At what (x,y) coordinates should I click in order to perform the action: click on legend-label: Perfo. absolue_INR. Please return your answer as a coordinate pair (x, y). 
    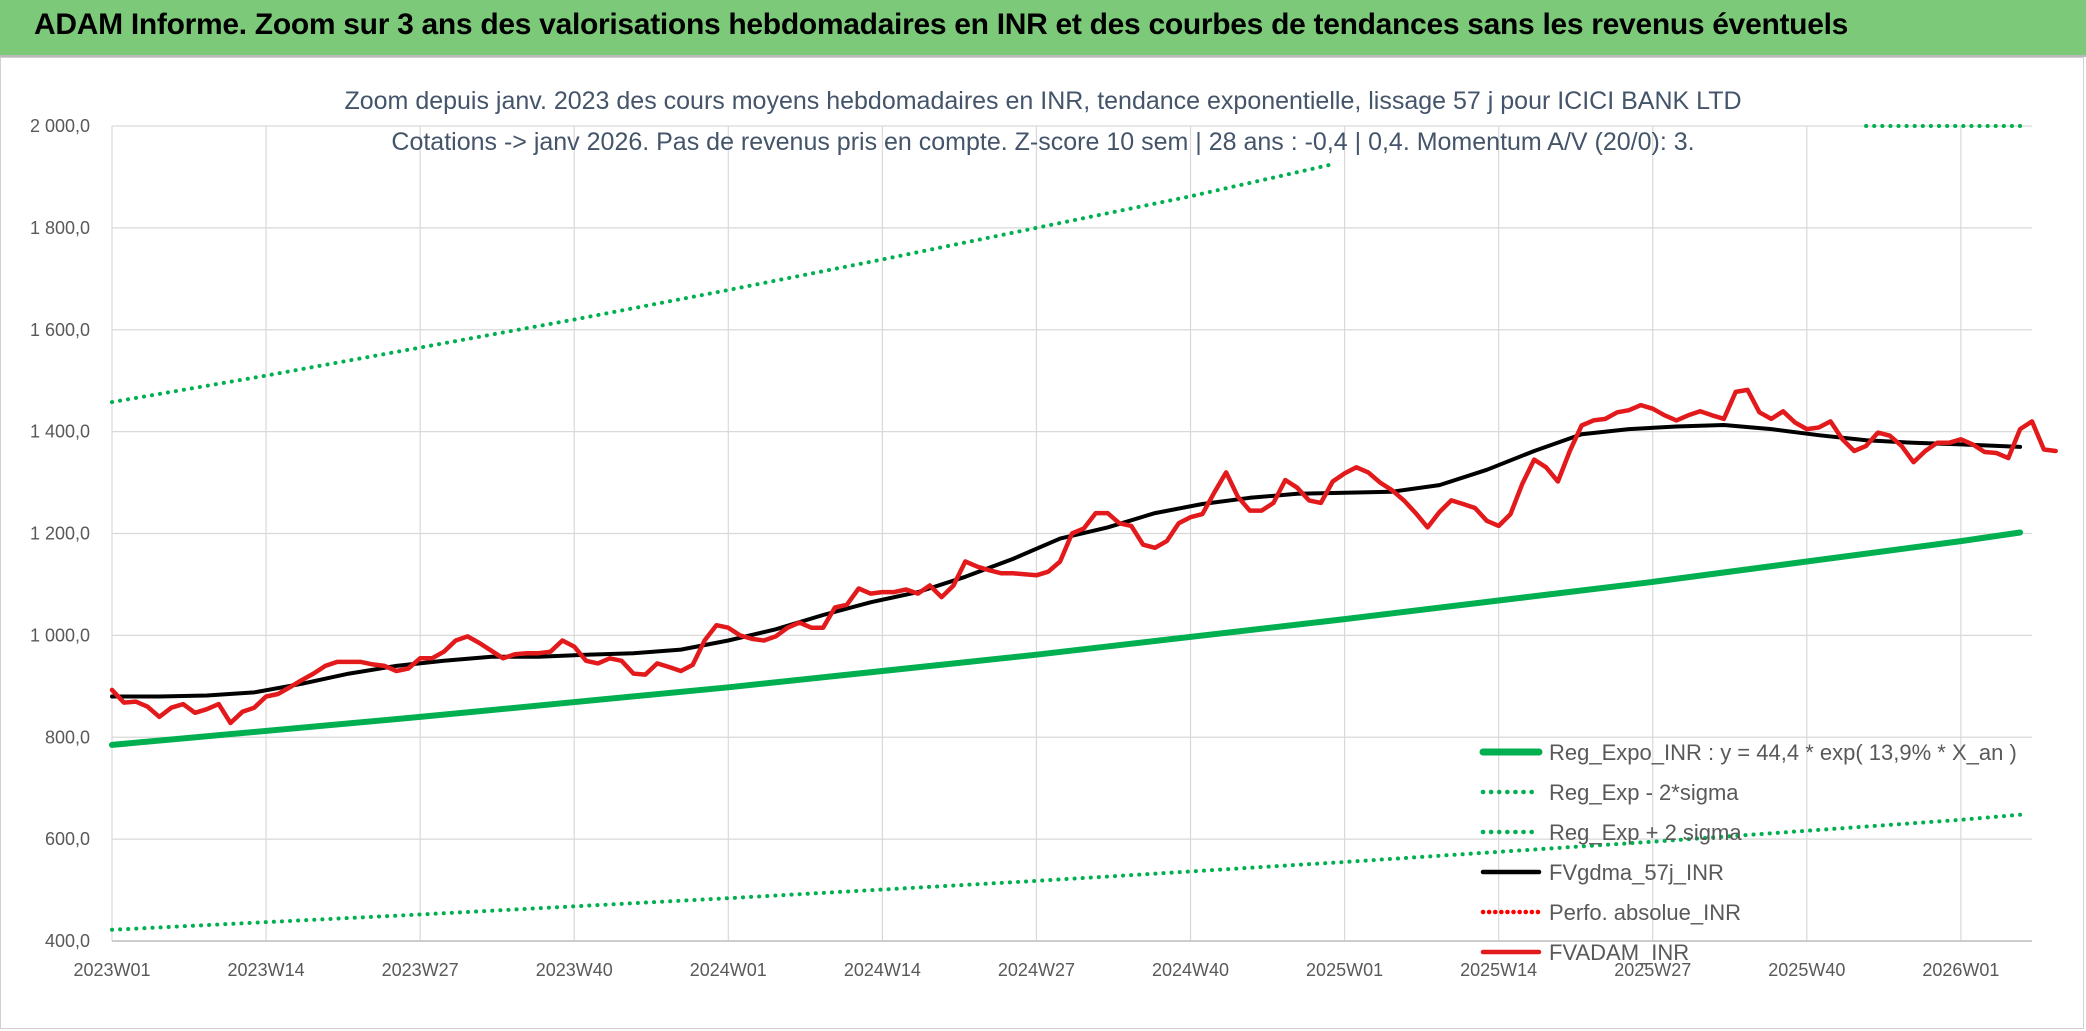
    Looking at the image, I should click on (1645, 912).